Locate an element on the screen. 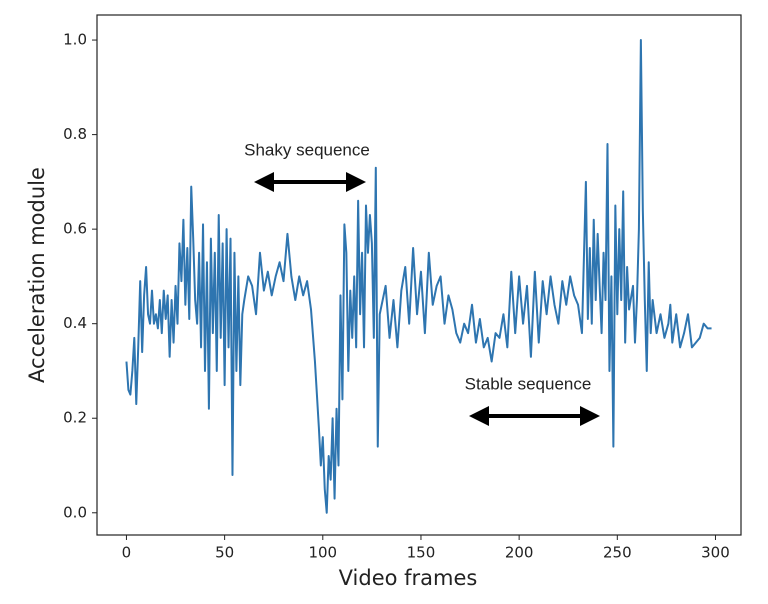 Image resolution: width=768 pixels, height=604 pixels. y-tick-label: 0.2 is located at coordinates (75, 418).